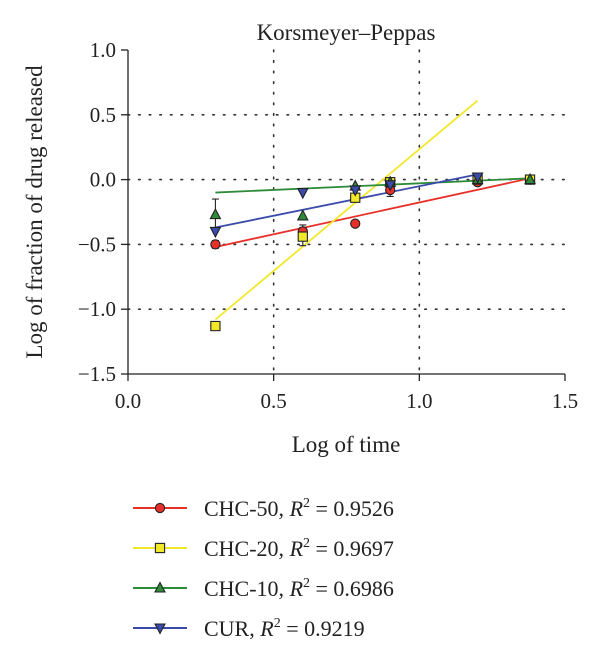  What do you see at coordinates (103, 180) in the screenshot?
I see `y-tick-label: 0.0` at bounding box center [103, 180].